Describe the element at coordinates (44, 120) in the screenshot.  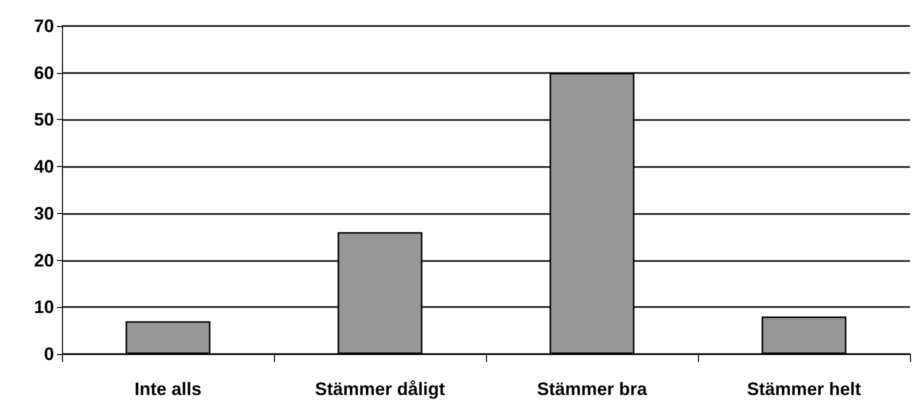
I see `y-tick-label: 50` at that location.